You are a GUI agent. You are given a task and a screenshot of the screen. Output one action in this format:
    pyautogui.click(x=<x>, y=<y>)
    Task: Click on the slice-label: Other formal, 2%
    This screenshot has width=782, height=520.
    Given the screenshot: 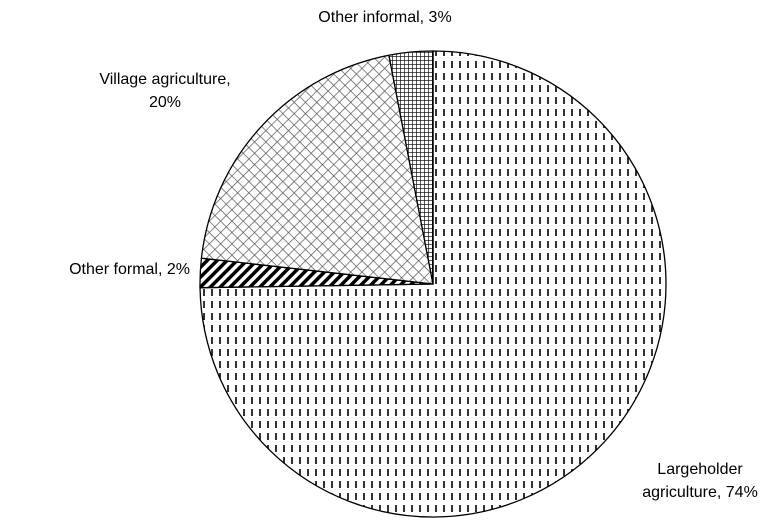 What is the action you would take?
    pyautogui.click(x=129, y=269)
    